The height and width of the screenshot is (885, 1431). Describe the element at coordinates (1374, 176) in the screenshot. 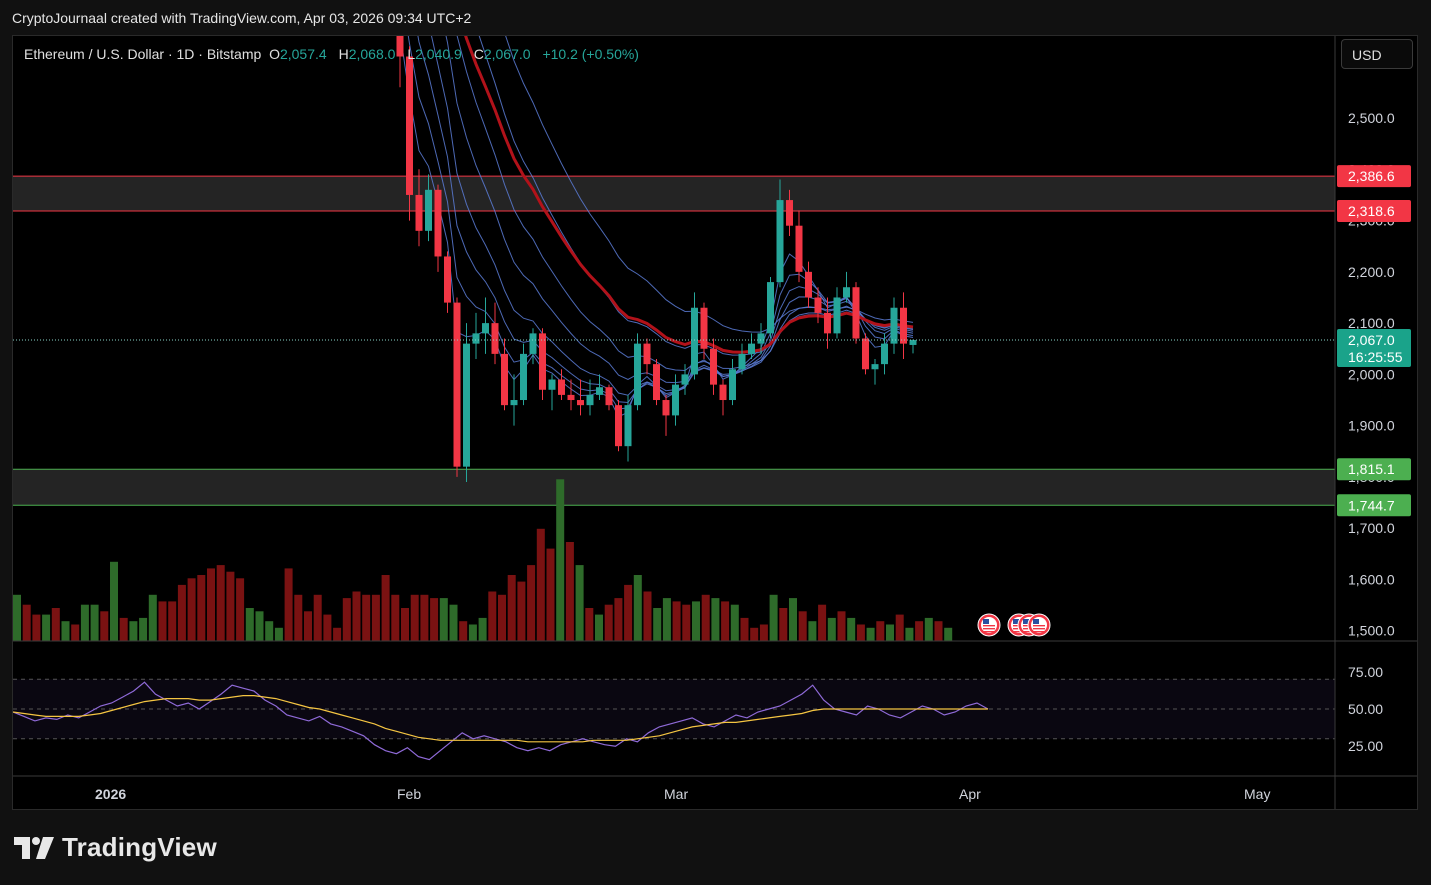

I see `resistance-top-label: 2,386.6` at that location.